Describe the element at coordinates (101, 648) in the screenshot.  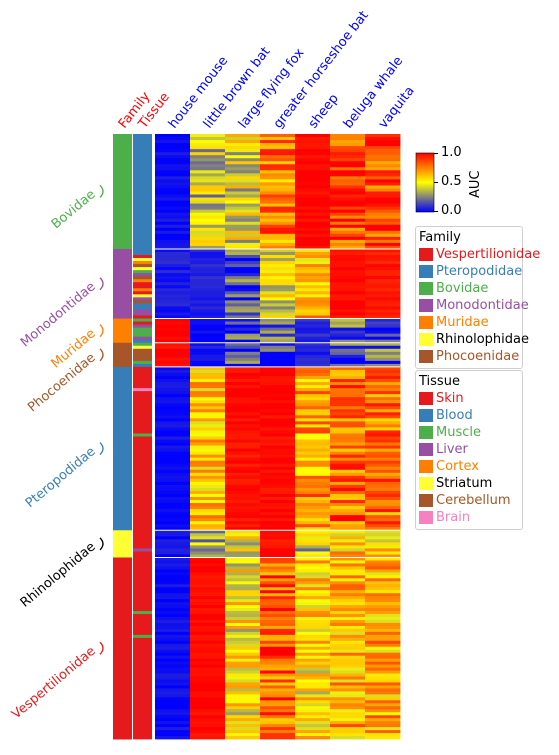
I see `row-group-bracket` at that location.